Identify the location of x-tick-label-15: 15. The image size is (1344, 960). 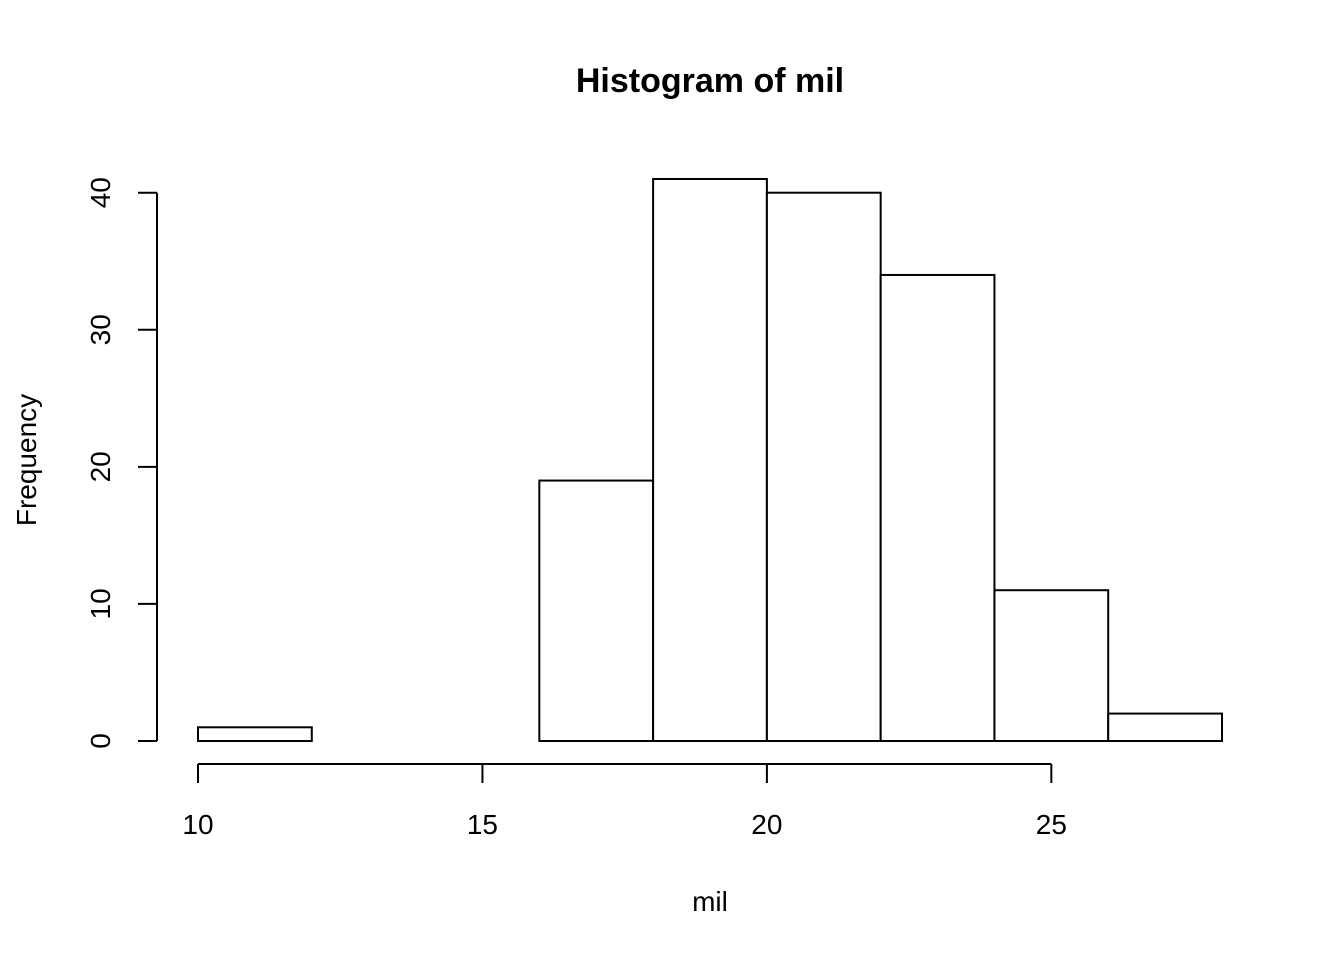
(482, 824).